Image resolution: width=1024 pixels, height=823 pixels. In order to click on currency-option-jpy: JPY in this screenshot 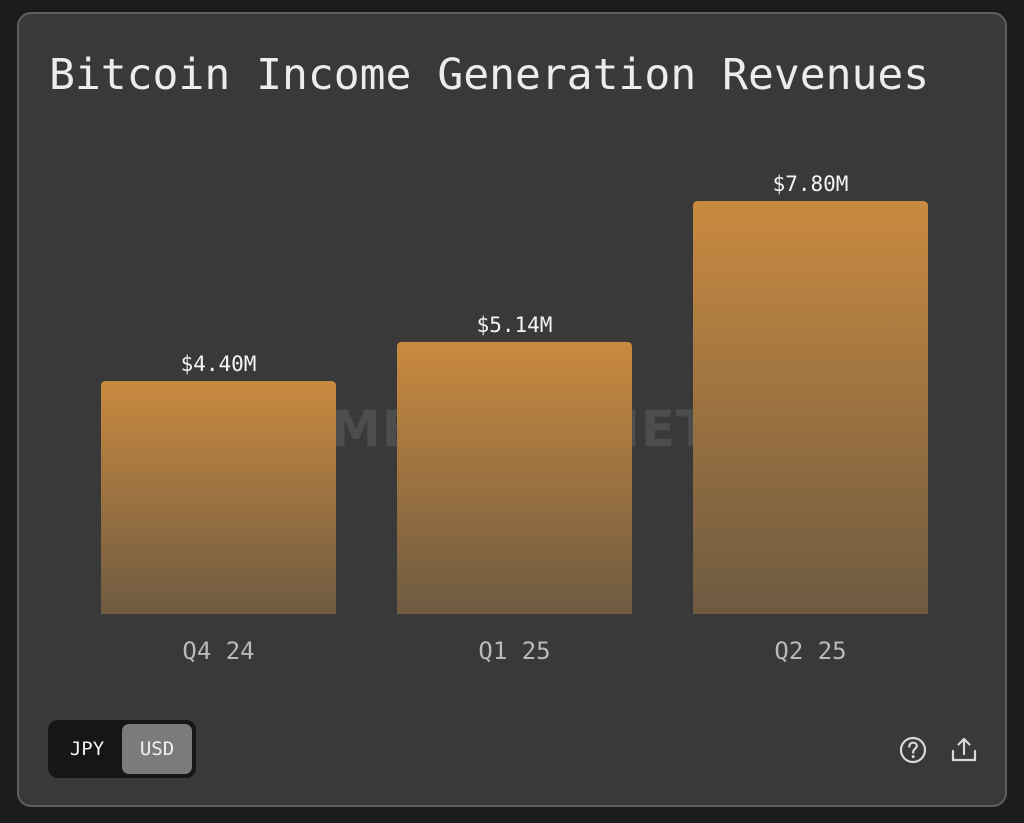, I will do `click(87, 749)`.